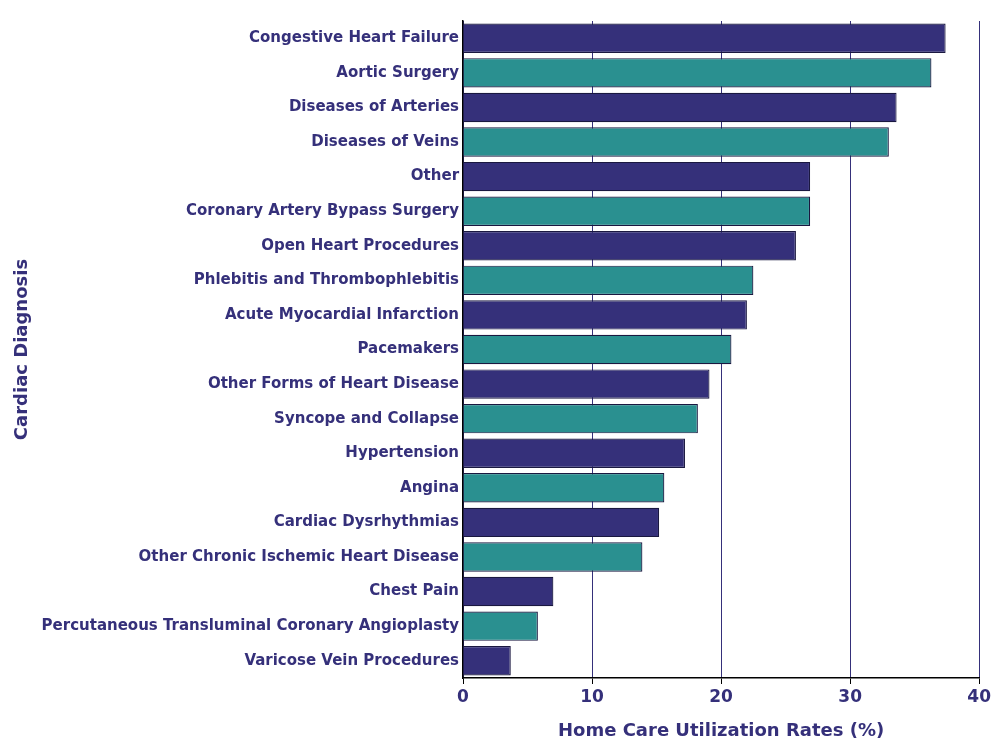 The image size is (1002, 754). I want to click on y-tick-label: Diseases of Arteries, so click(374, 106).